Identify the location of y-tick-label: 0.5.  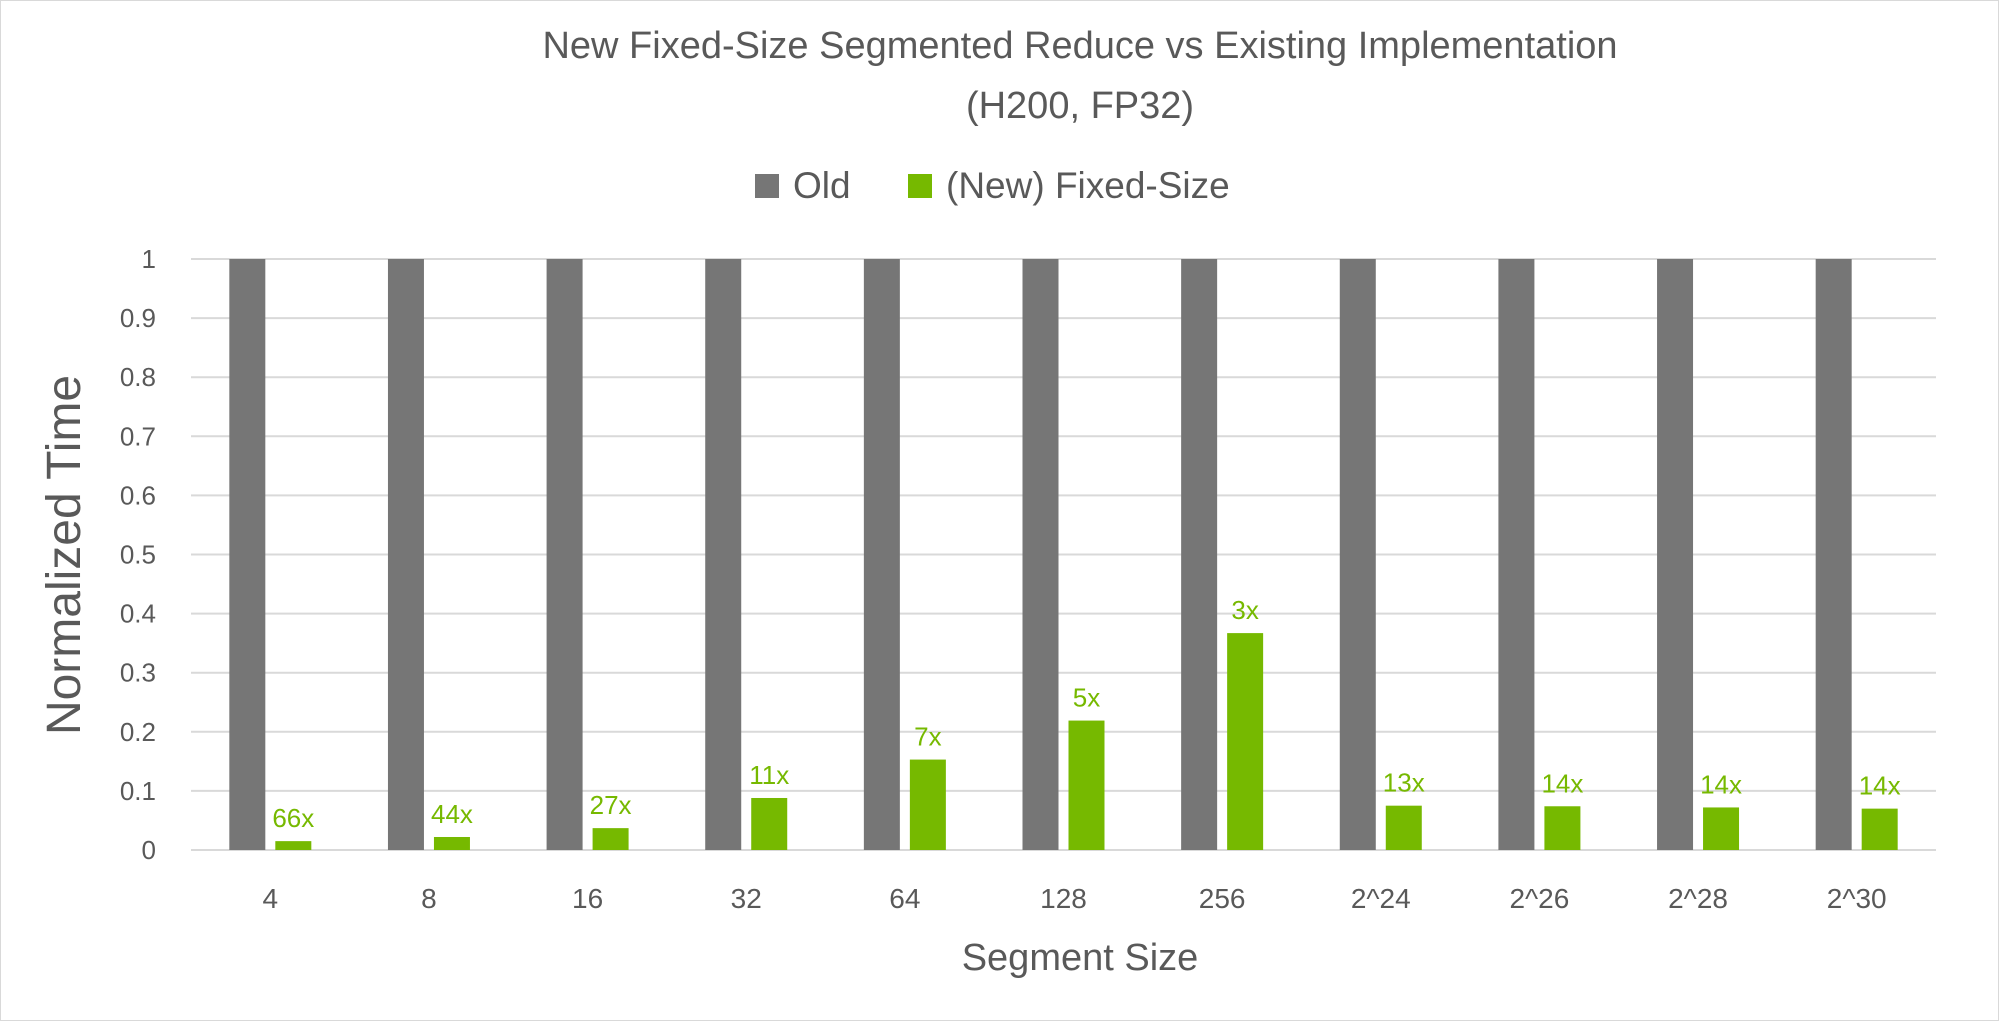
(138, 555).